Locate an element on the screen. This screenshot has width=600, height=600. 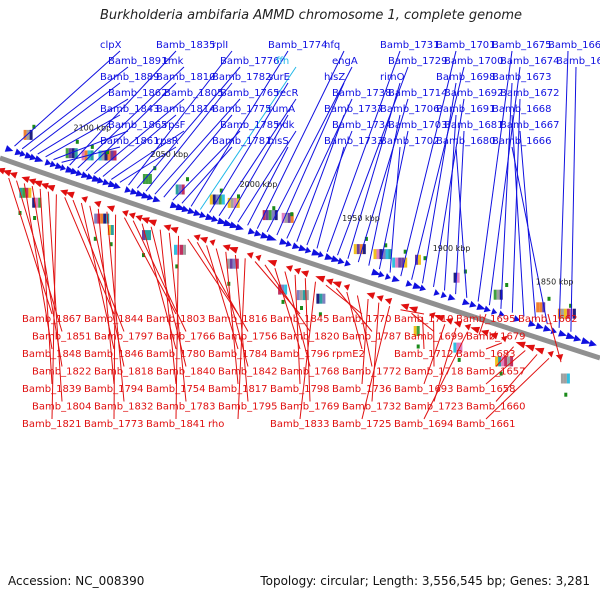
genes-value: 3,281 is located at coordinates (572, 581).